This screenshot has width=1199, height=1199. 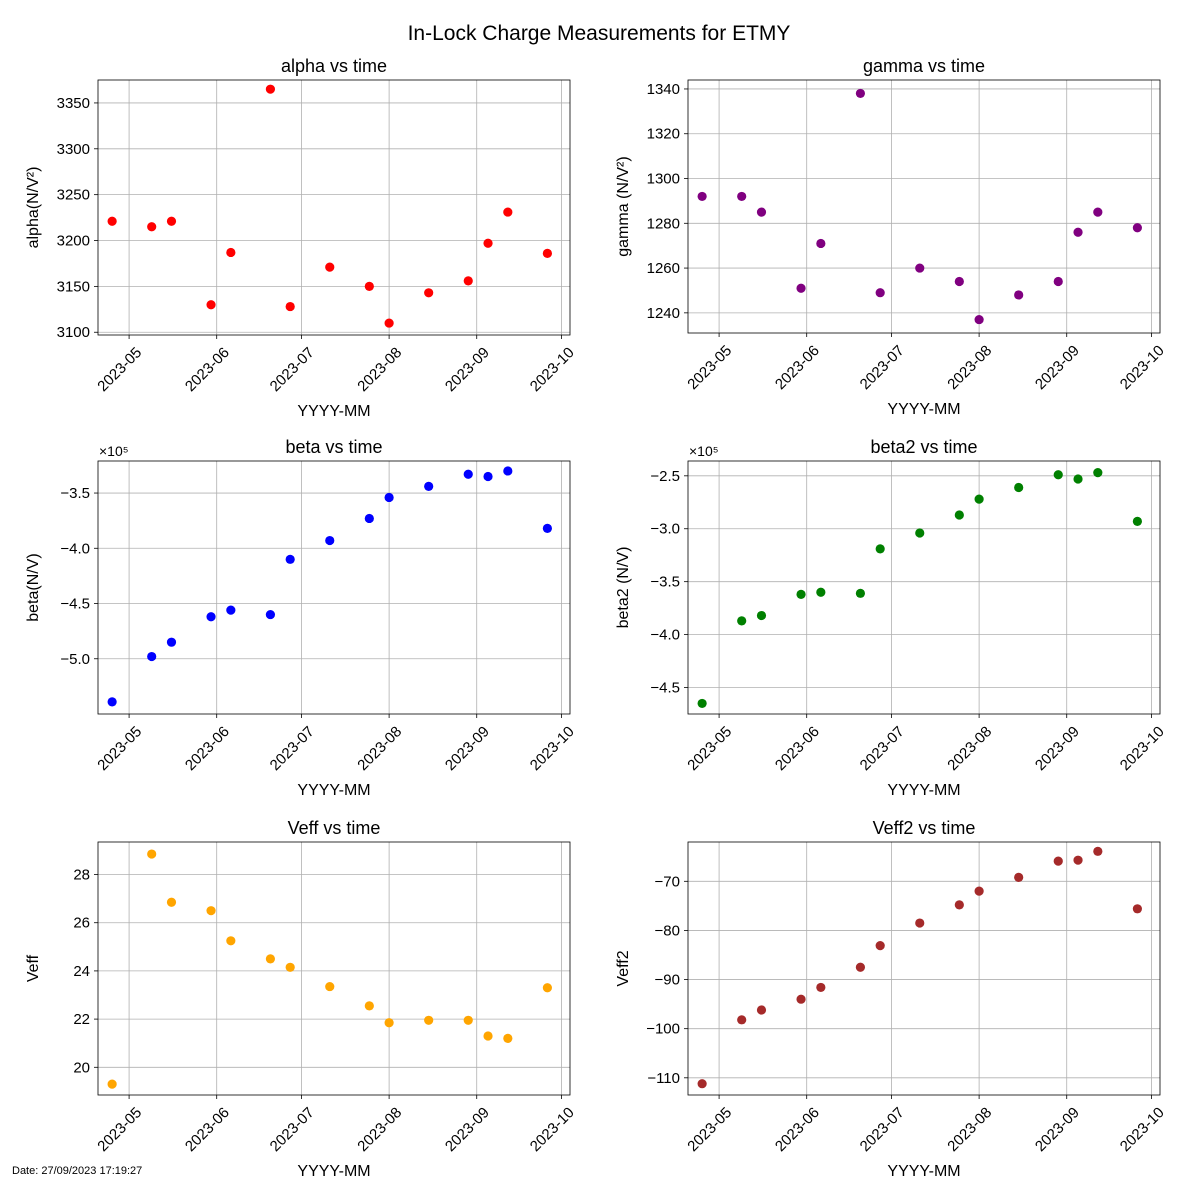 I want to click on y-axis-label: beta(N/V), so click(x=33, y=587).